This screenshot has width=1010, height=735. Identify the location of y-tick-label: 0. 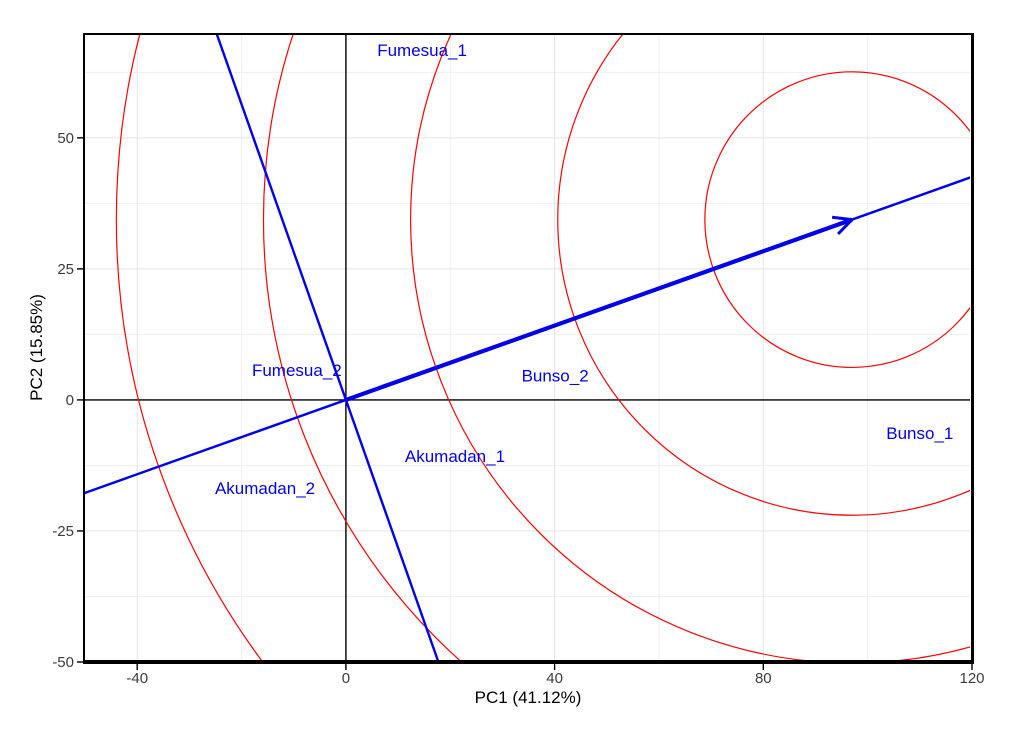
(70, 400).